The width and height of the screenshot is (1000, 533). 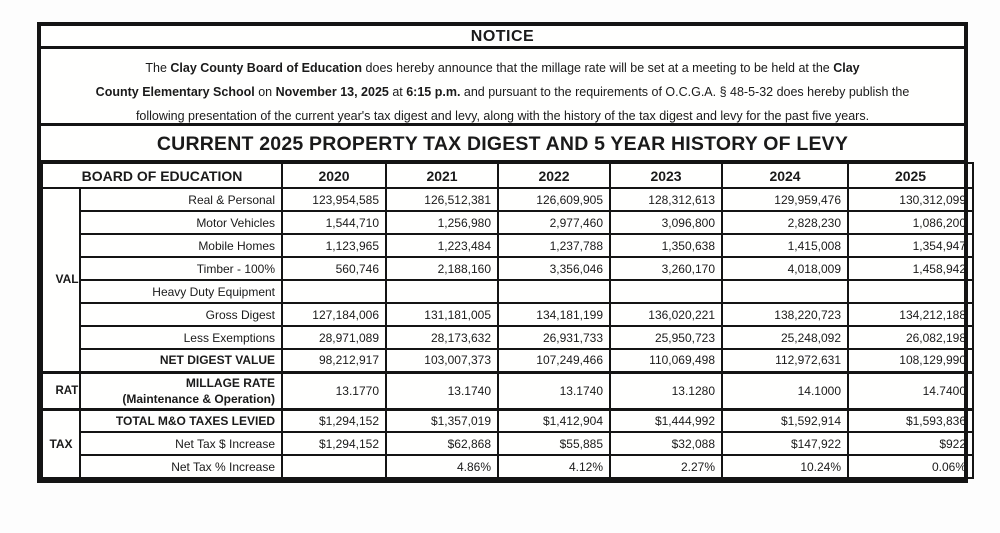 I want to click on value-cell: 1,123,965, so click(x=334, y=245).